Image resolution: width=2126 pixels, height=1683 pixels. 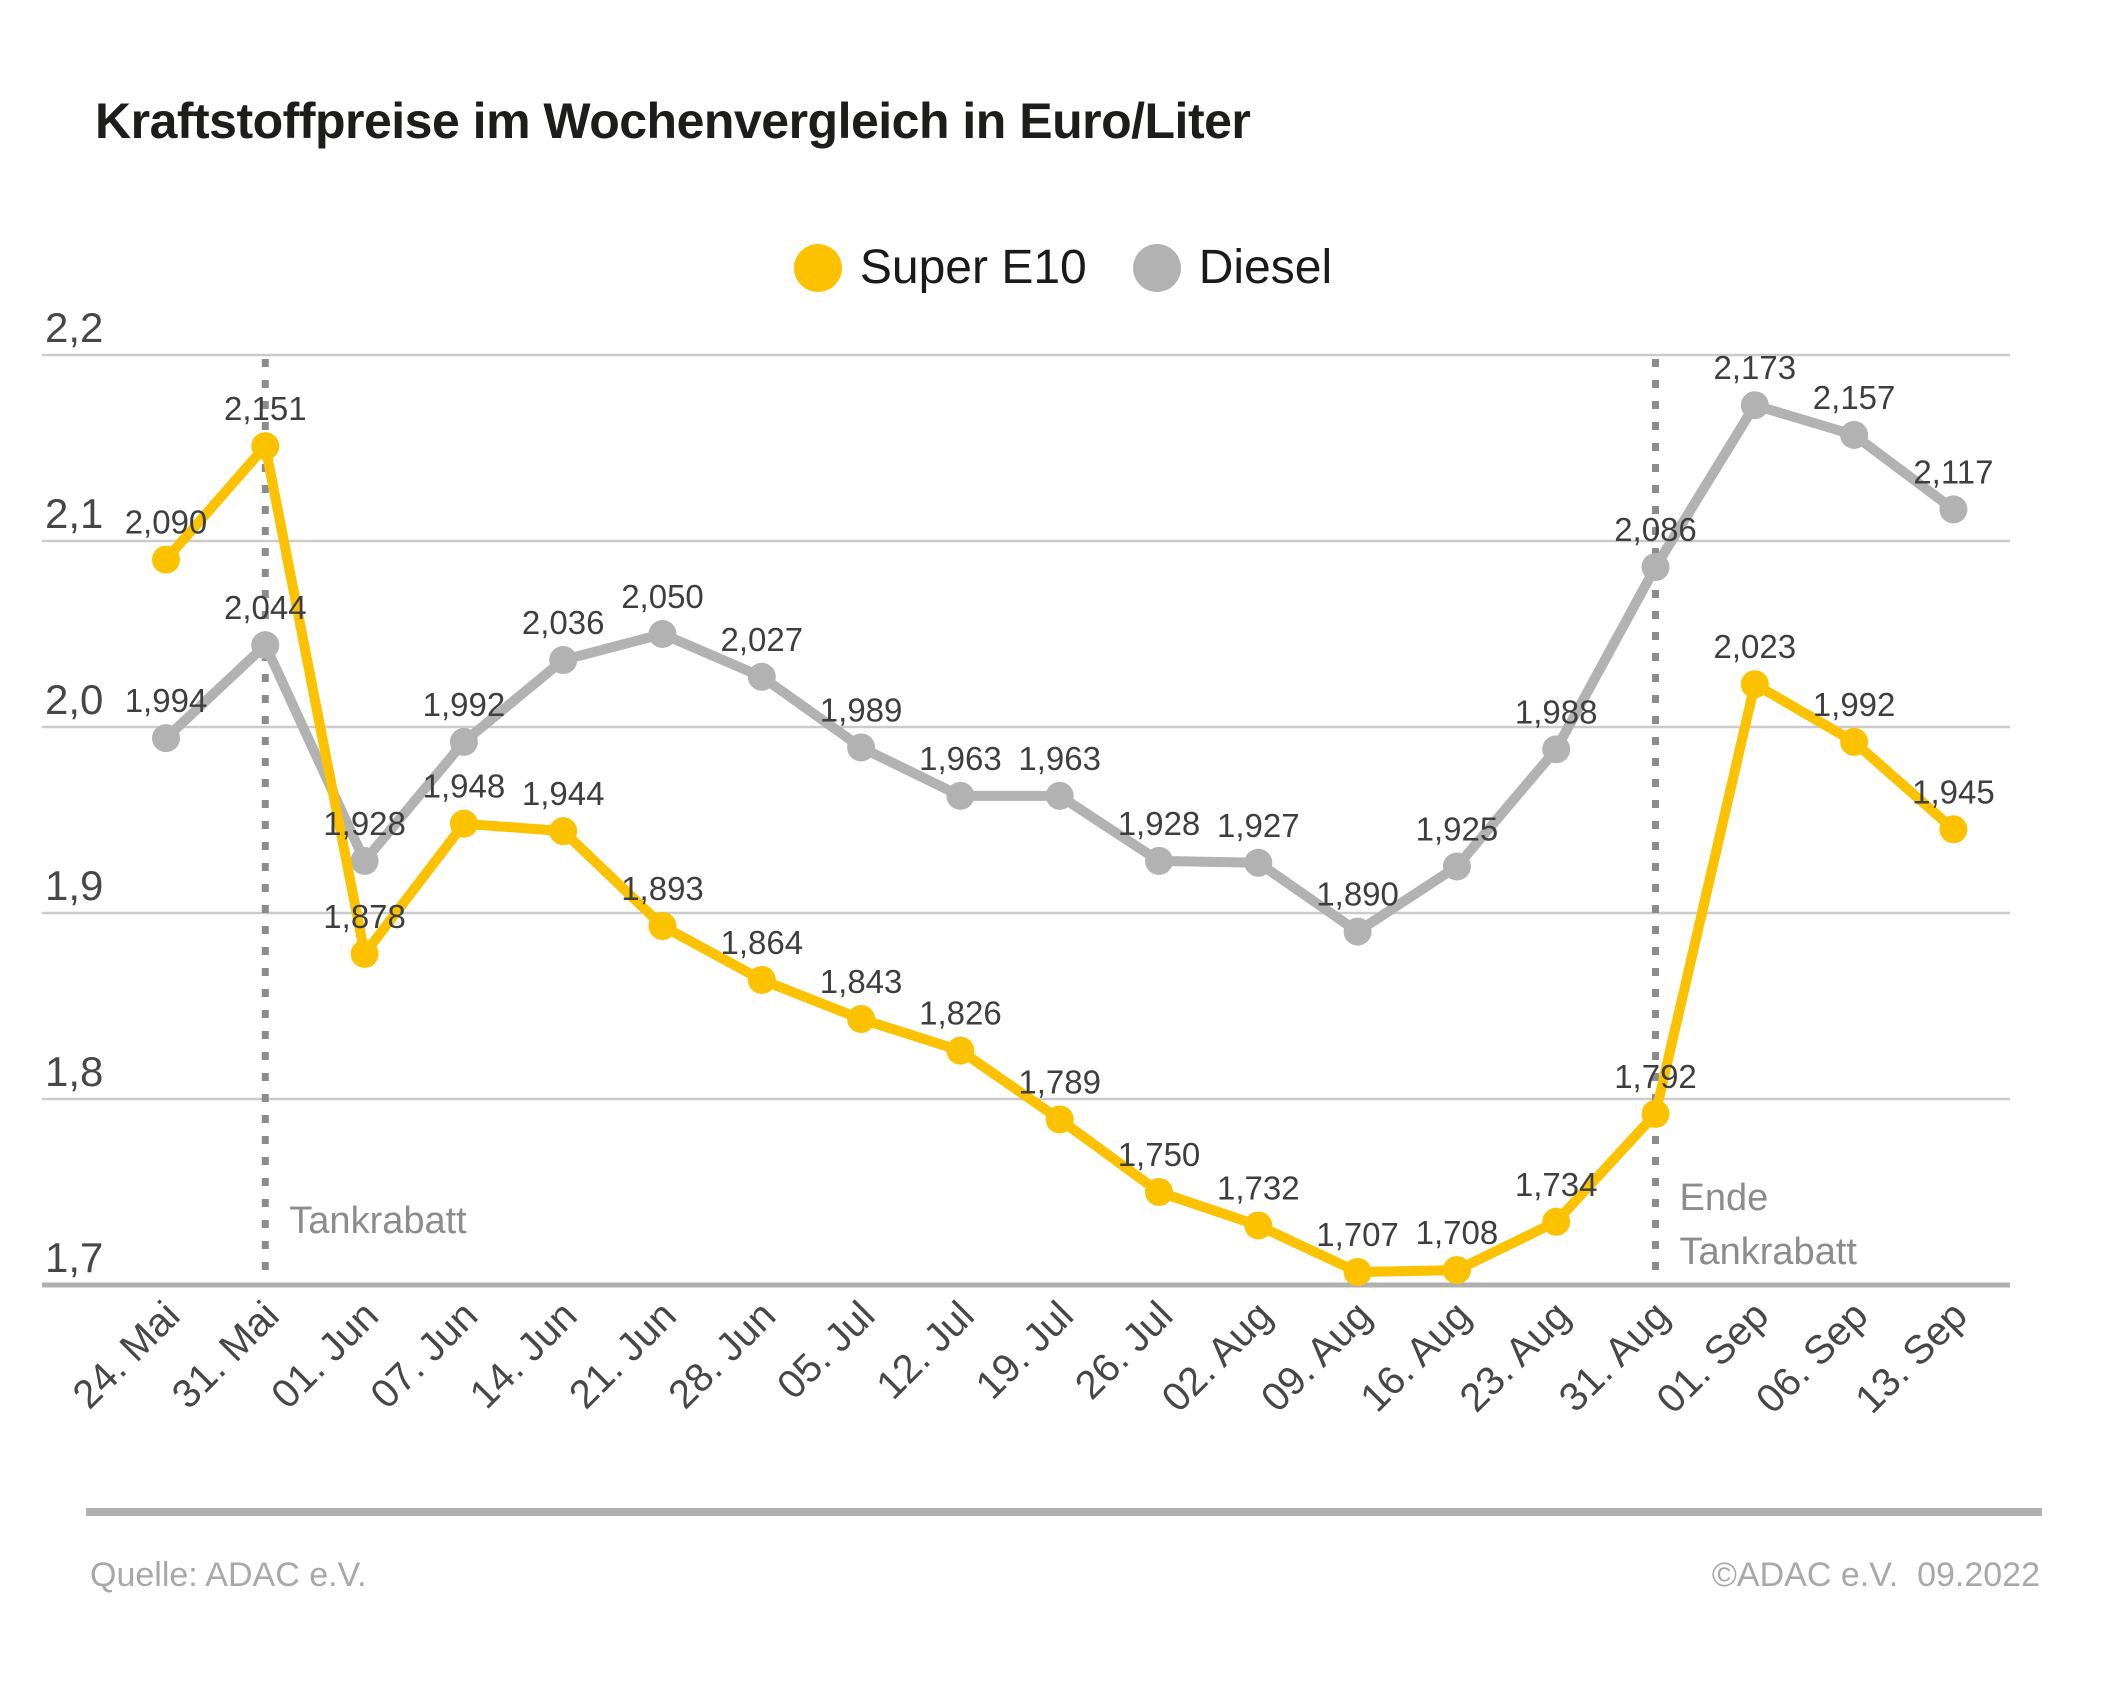 I want to click on diesel-value-label: 2,027, so click(x=762, y=639).